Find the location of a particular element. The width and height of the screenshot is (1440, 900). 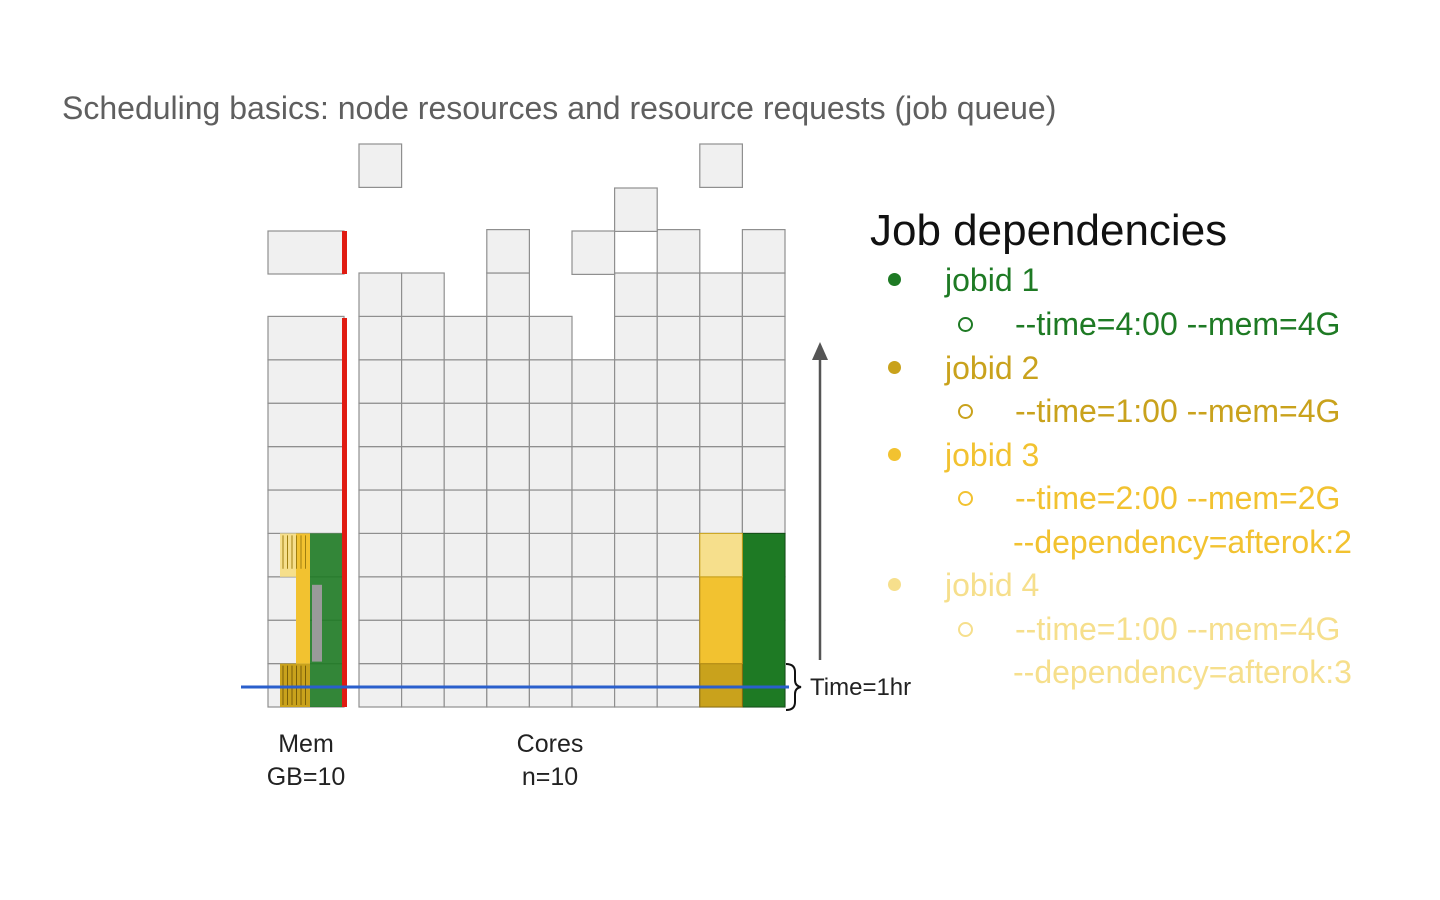

mem-value: GB=10 is located at coordinates (306, 777).